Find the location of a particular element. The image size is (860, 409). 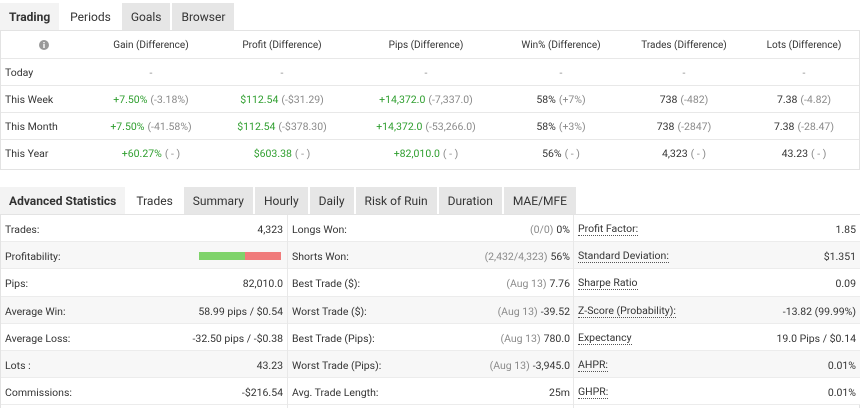

tab: Hourly is located at coordinates (281, 200).